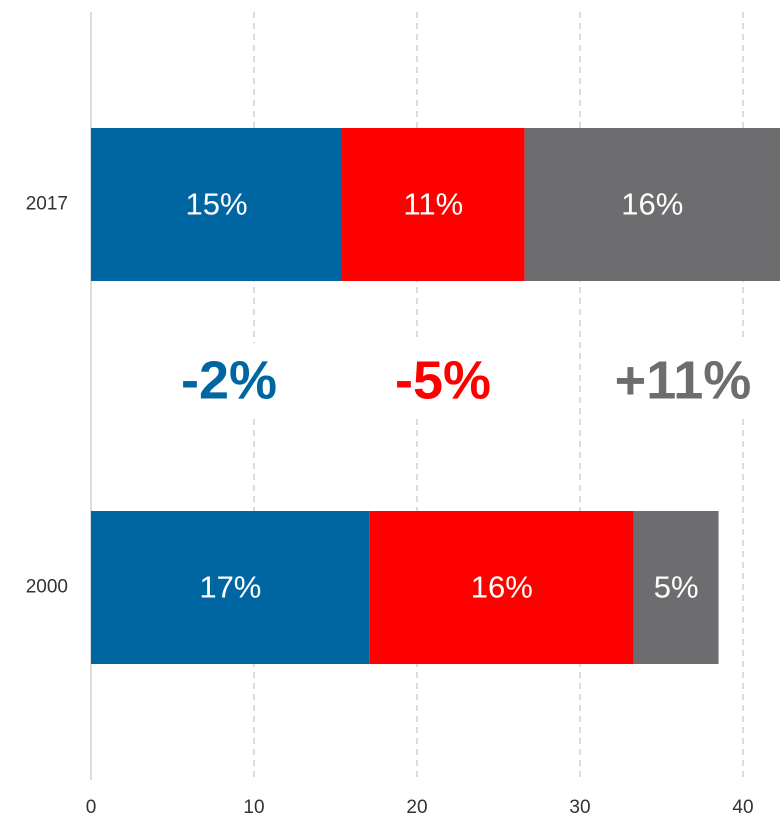  What do you see at coordinates (47, 204) in the screenshot?
I see `y-tick-label: 2017` at bounding box center [47, 204].